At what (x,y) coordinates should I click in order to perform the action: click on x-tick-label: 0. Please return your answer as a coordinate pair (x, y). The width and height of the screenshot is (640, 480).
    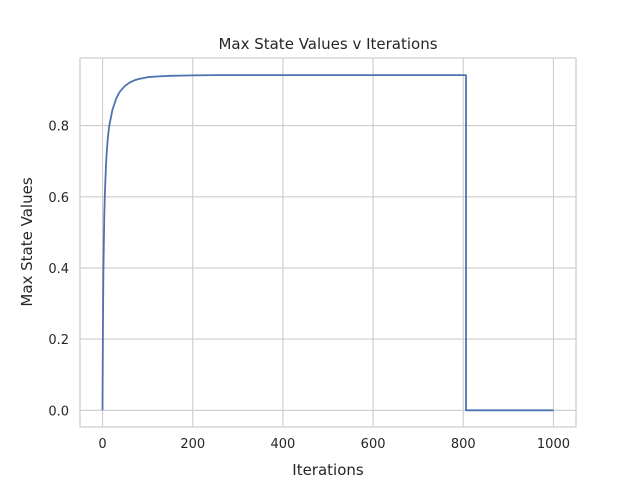
    Looking at the image, I should click on (102, 444).